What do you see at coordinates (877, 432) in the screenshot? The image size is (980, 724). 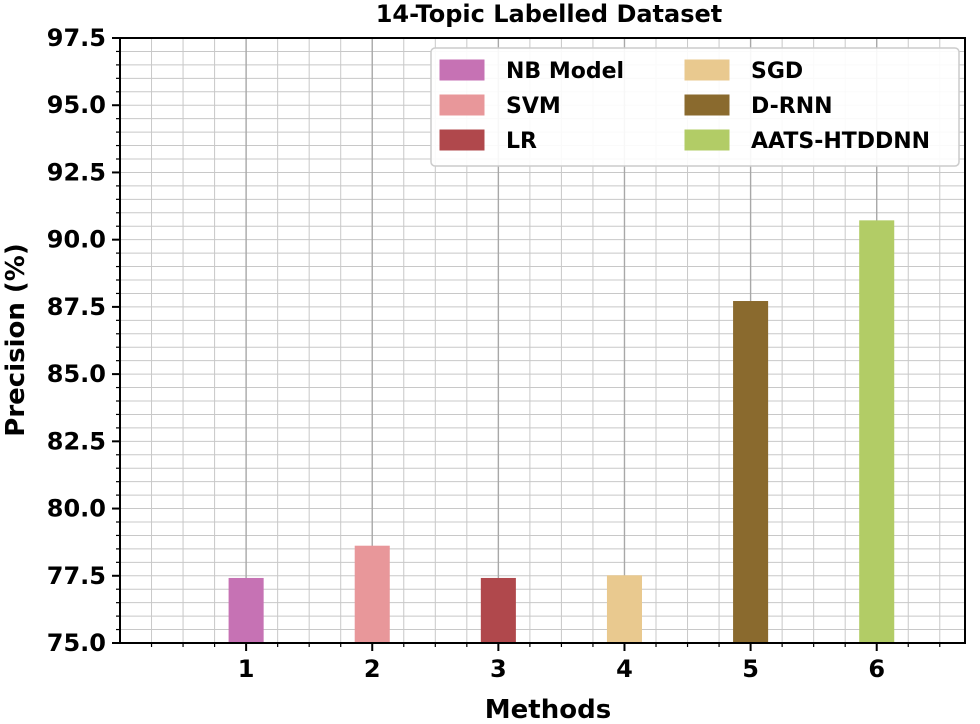 I see `bar-aats-htddnn` at bounding box center [877, 432].